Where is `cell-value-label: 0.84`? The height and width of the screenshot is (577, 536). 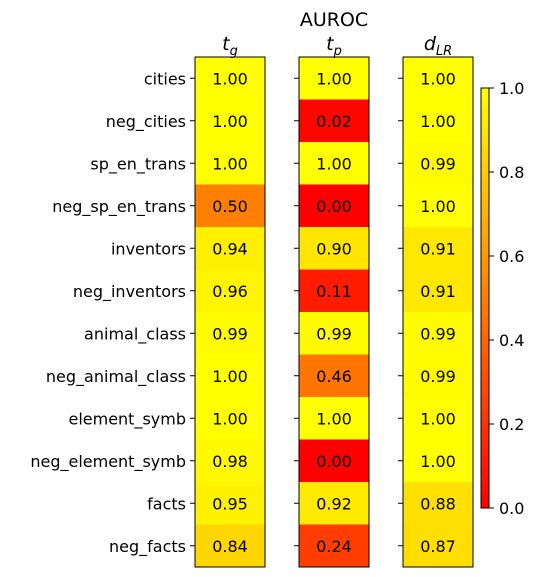
cell-value-label: 0.84 is located at coordinates (230, 546).